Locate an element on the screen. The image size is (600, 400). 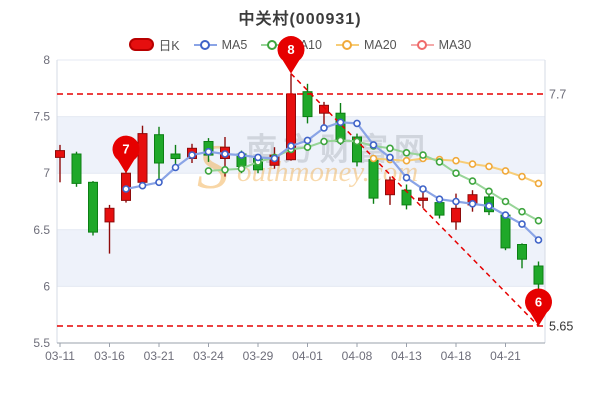
x-axis-label: 03-29 is located at coordinates (258, 356).